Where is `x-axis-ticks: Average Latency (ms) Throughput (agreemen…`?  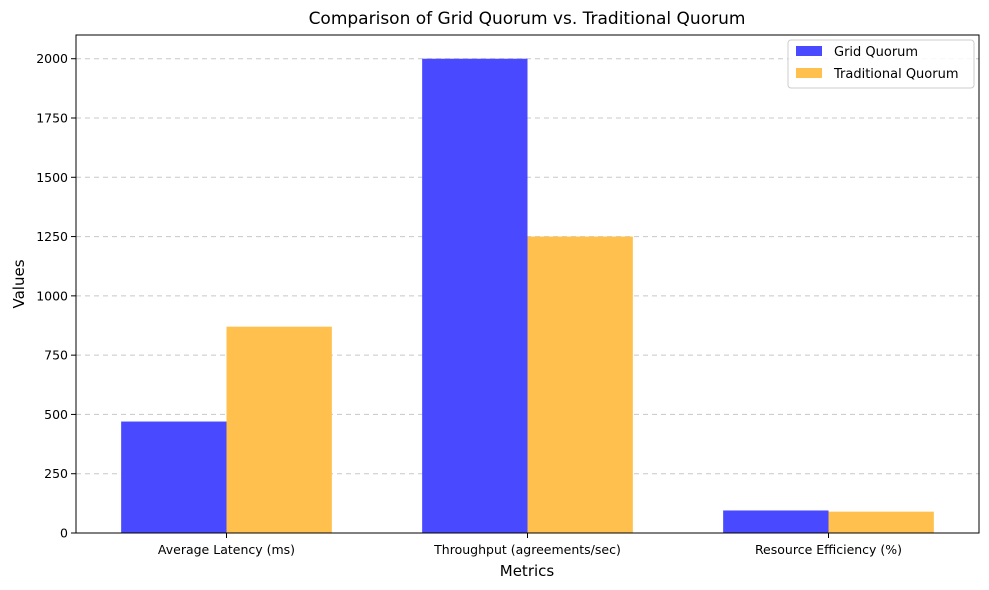
x-axis-ticks: Average Latency (ms) Throughput (agreemen… is located at coordinates (530, 545).